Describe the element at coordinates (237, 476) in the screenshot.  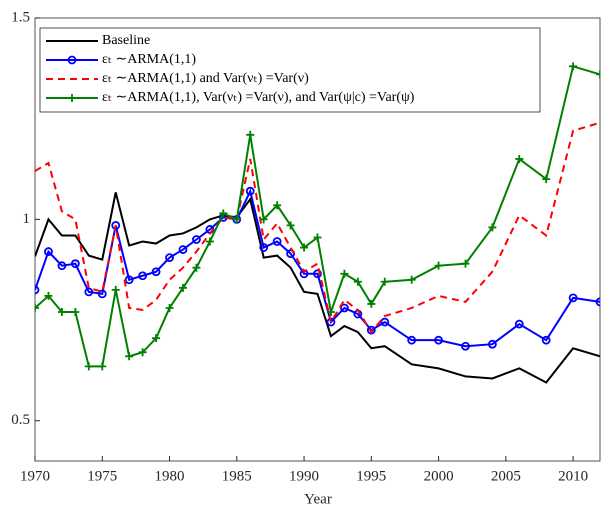
I see `x-tick-label: 1985` at that location.